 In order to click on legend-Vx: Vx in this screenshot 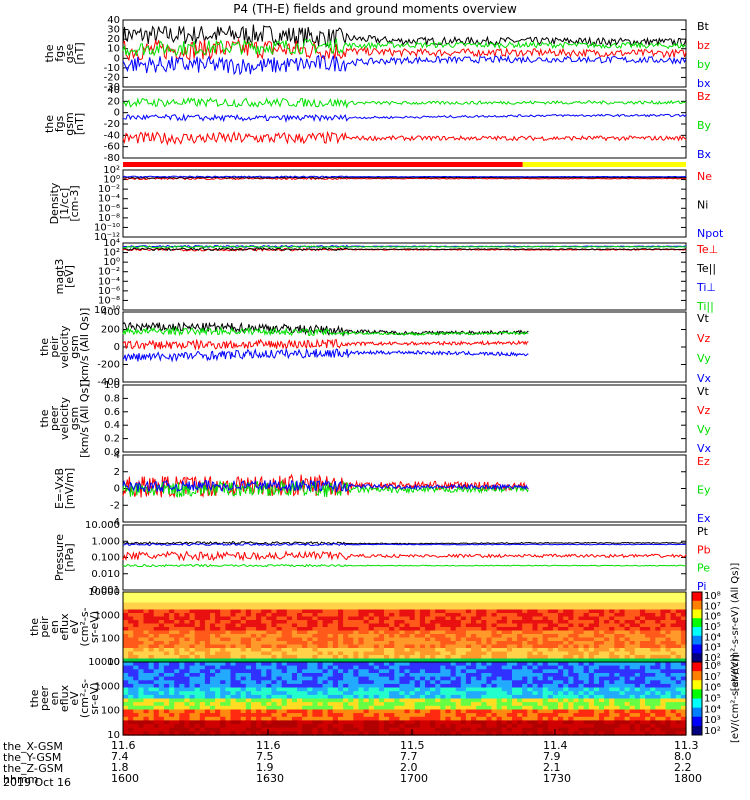, I will do `click(704, 448)`.